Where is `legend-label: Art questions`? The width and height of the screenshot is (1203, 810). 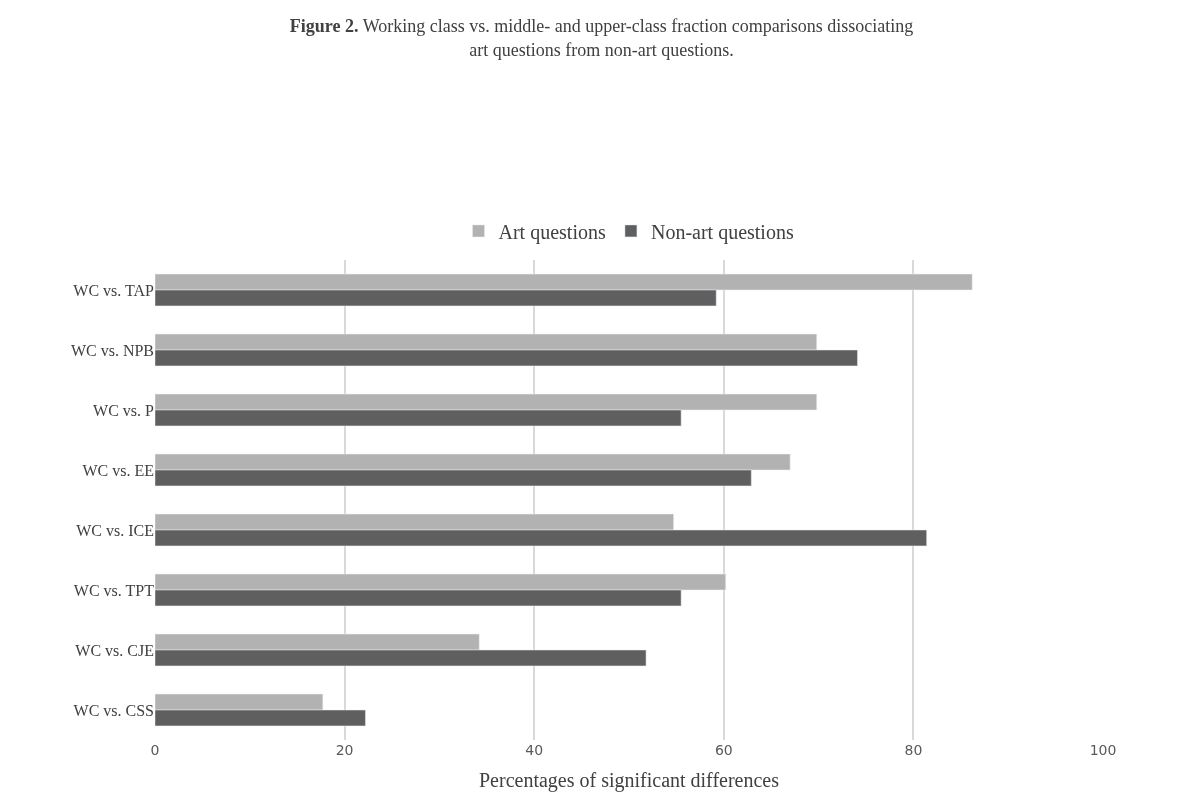 legend-label: Art questions is located at coordinates (552, 232).